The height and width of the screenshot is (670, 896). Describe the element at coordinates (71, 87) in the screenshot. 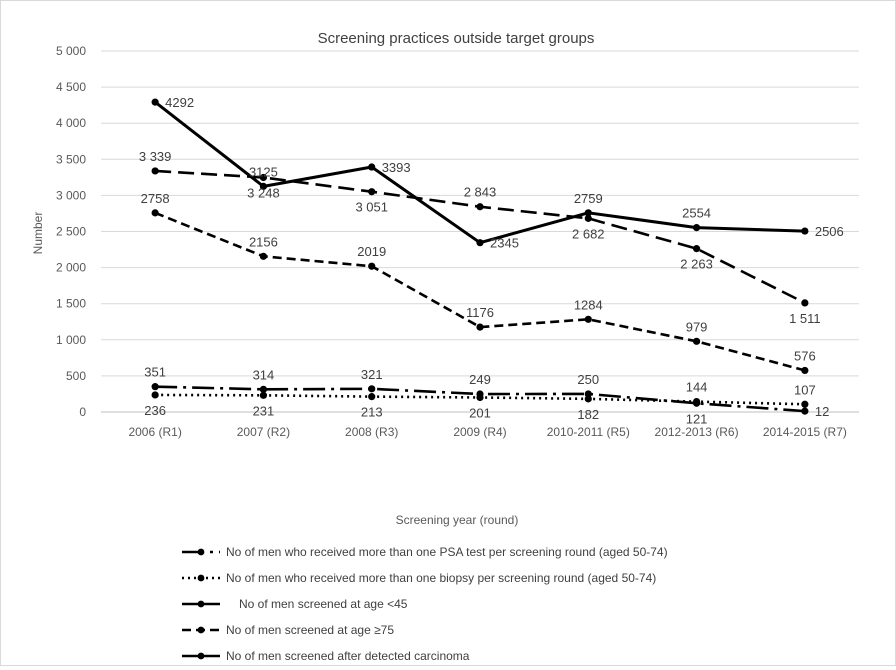

I see `y-tick-label: 4 500` at that location.